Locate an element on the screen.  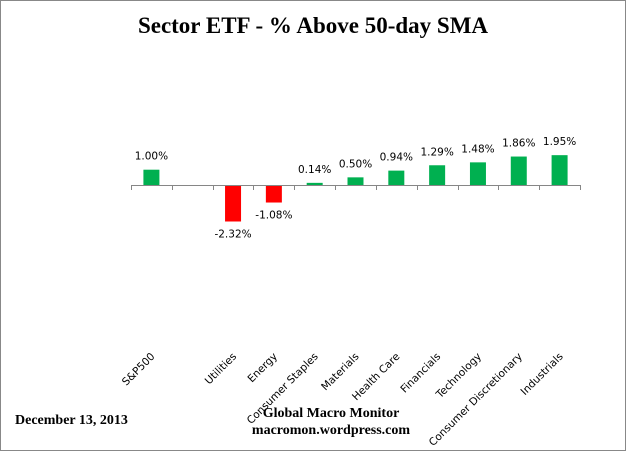
category-label: S&P500 is located at coordinates (139, 370).